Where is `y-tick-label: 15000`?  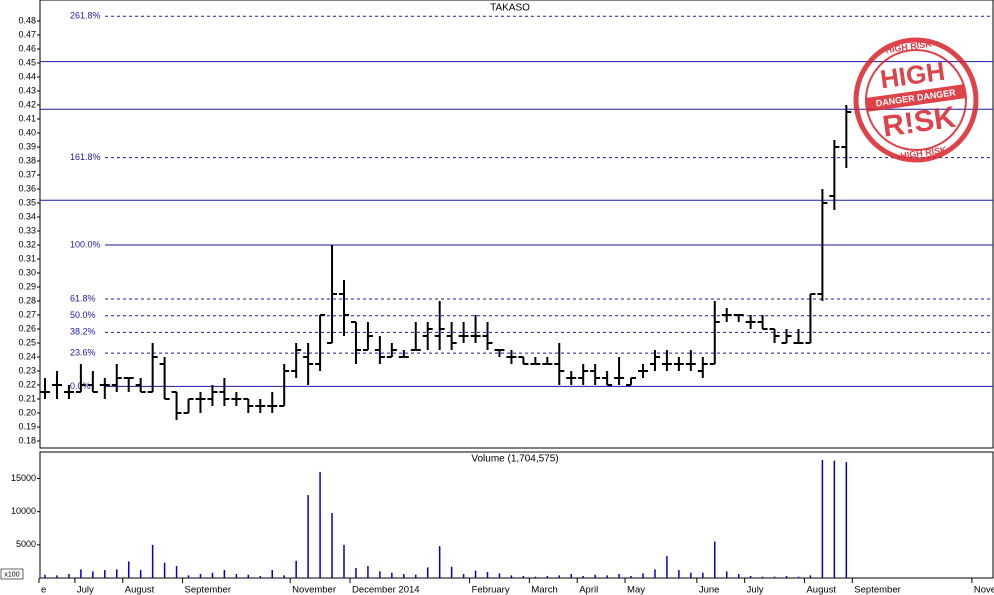
y-tick-label: 15000 is located at coordinates (23, 478).